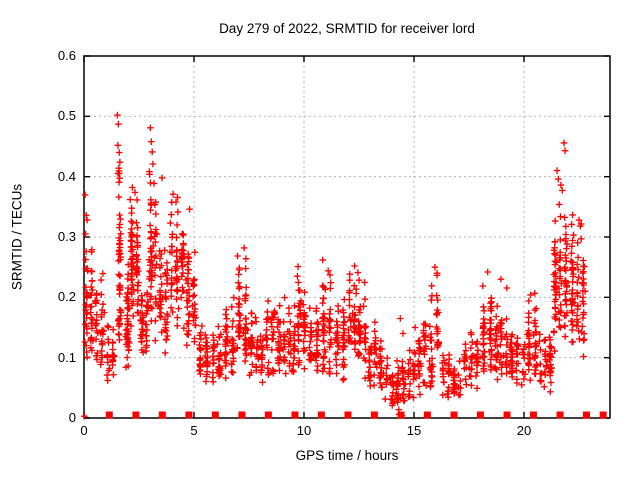 The image size is (640, 480). What do you see at coordinates (347, 455) in the screenshot?
I see `x-axis-title: GPS time / hours` at bounding box center [347, 455].